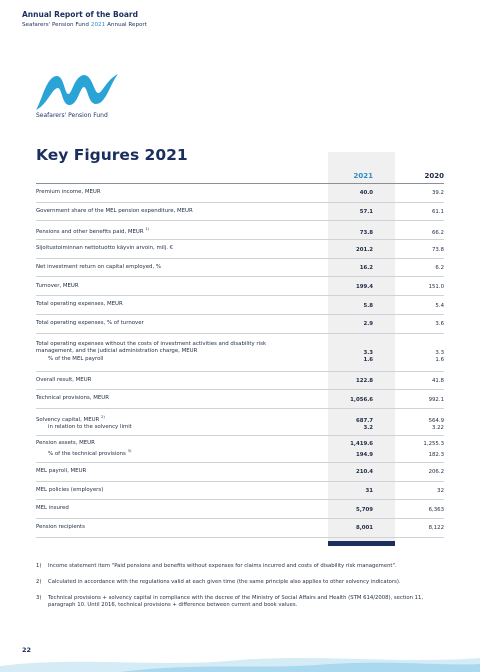 The height and width of the screenshot is (672, 480). I want to click on row-label: % of the technical provisions 3), so click(162, 452).